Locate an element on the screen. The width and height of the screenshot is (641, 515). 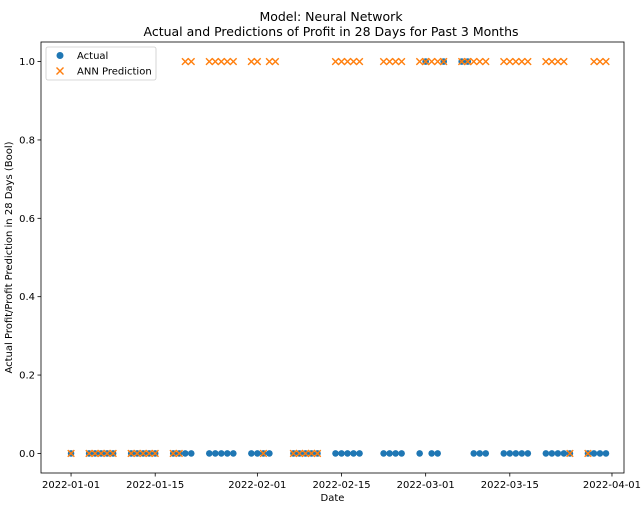
y-tick-label: 0.0 is located at coordinates (27, 454).